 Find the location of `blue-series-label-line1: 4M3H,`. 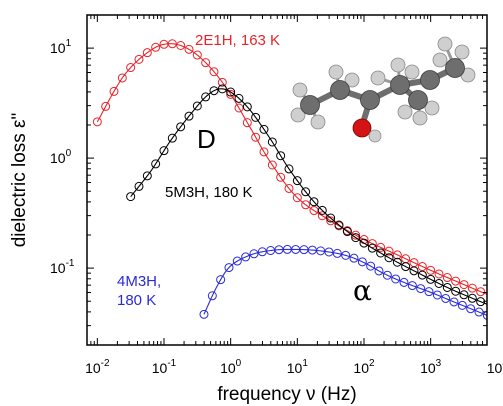

blue-series-label-line1: 4M3H, is located at coordinates (139, 281).